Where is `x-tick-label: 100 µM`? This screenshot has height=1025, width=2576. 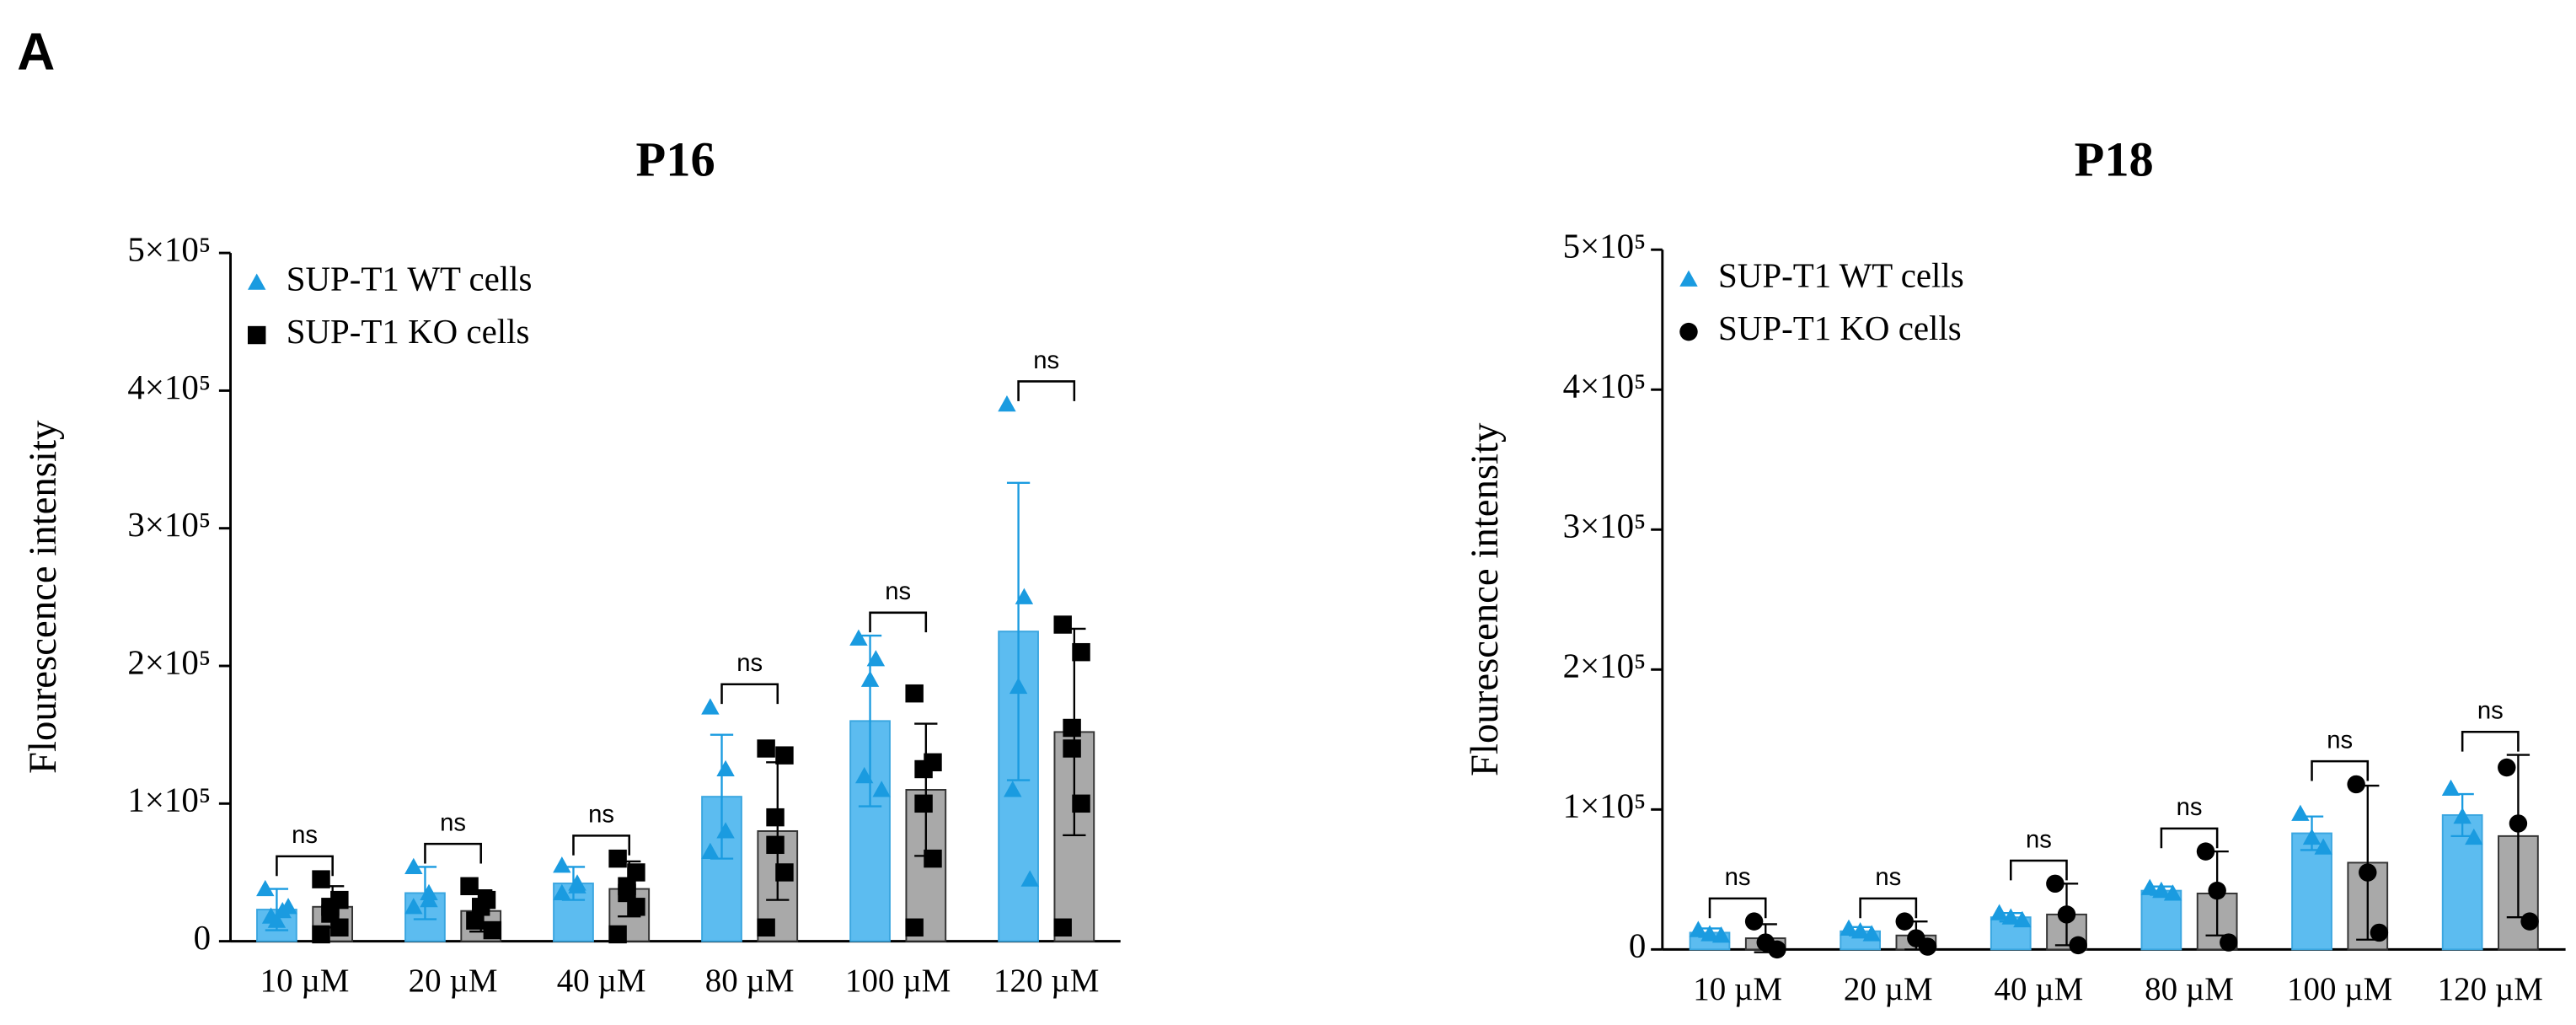 x-tick-label: 100 µM is located at coordinates (898, 981).